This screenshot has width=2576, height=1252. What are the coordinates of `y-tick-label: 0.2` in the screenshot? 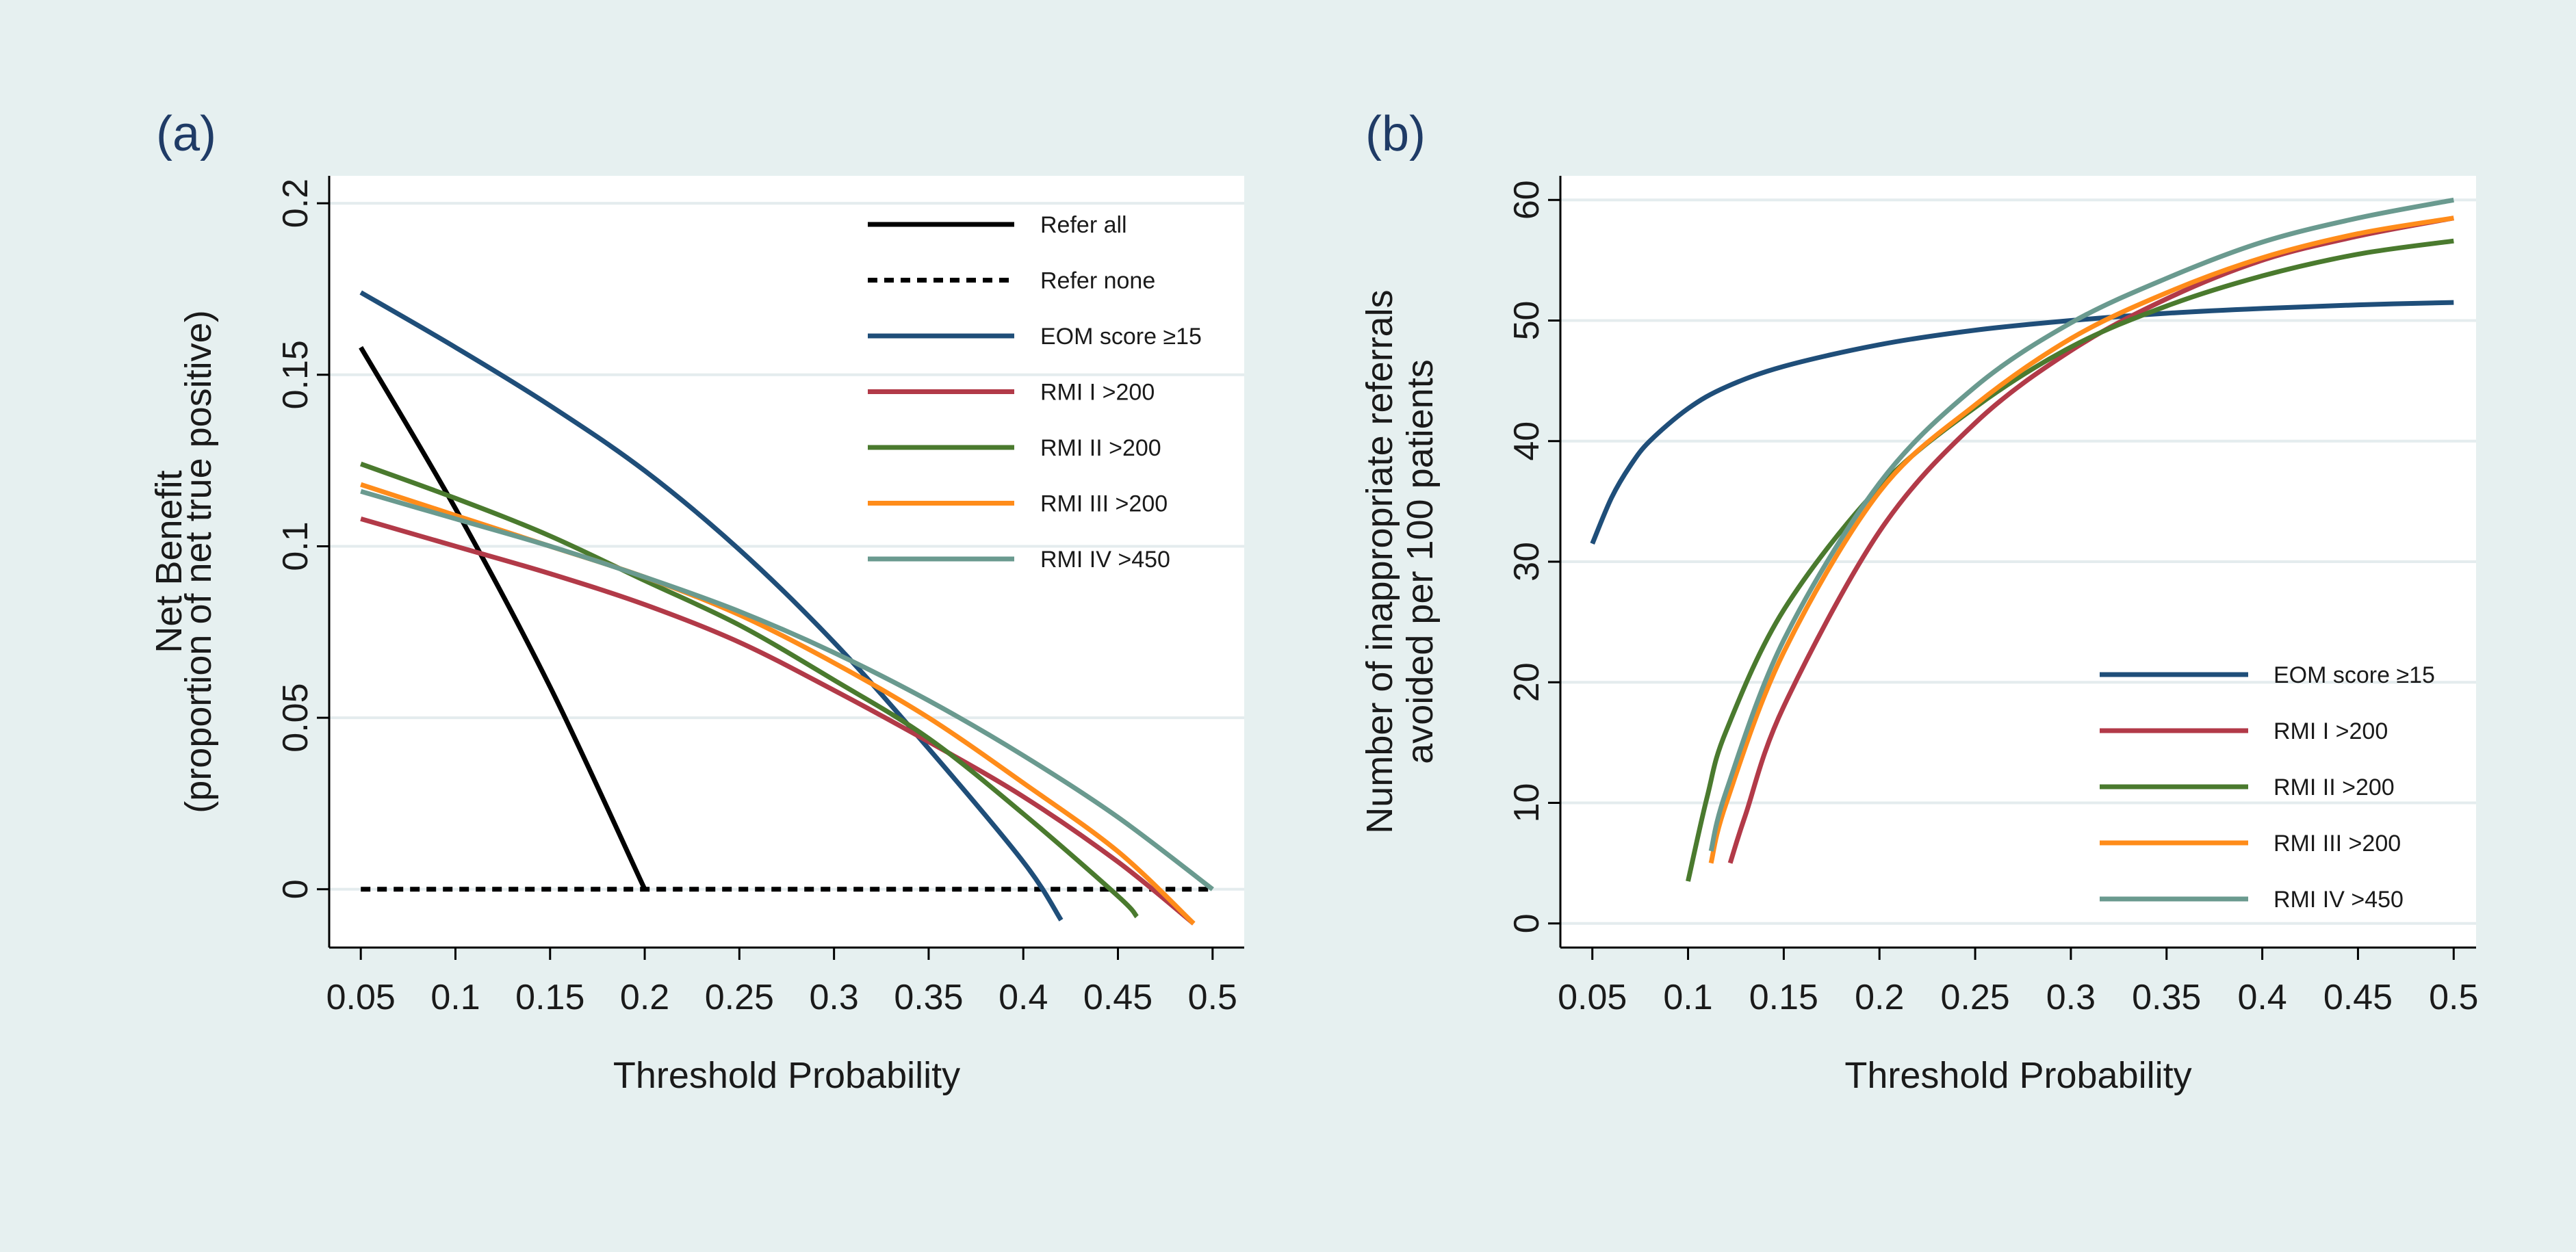 It's located at (295, 203).